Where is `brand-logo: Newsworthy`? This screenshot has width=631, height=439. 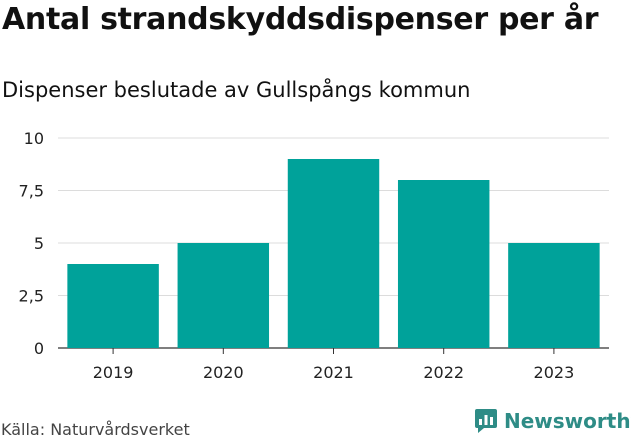
brand-logo: Newsworthy is located at coordinates (552, 421).